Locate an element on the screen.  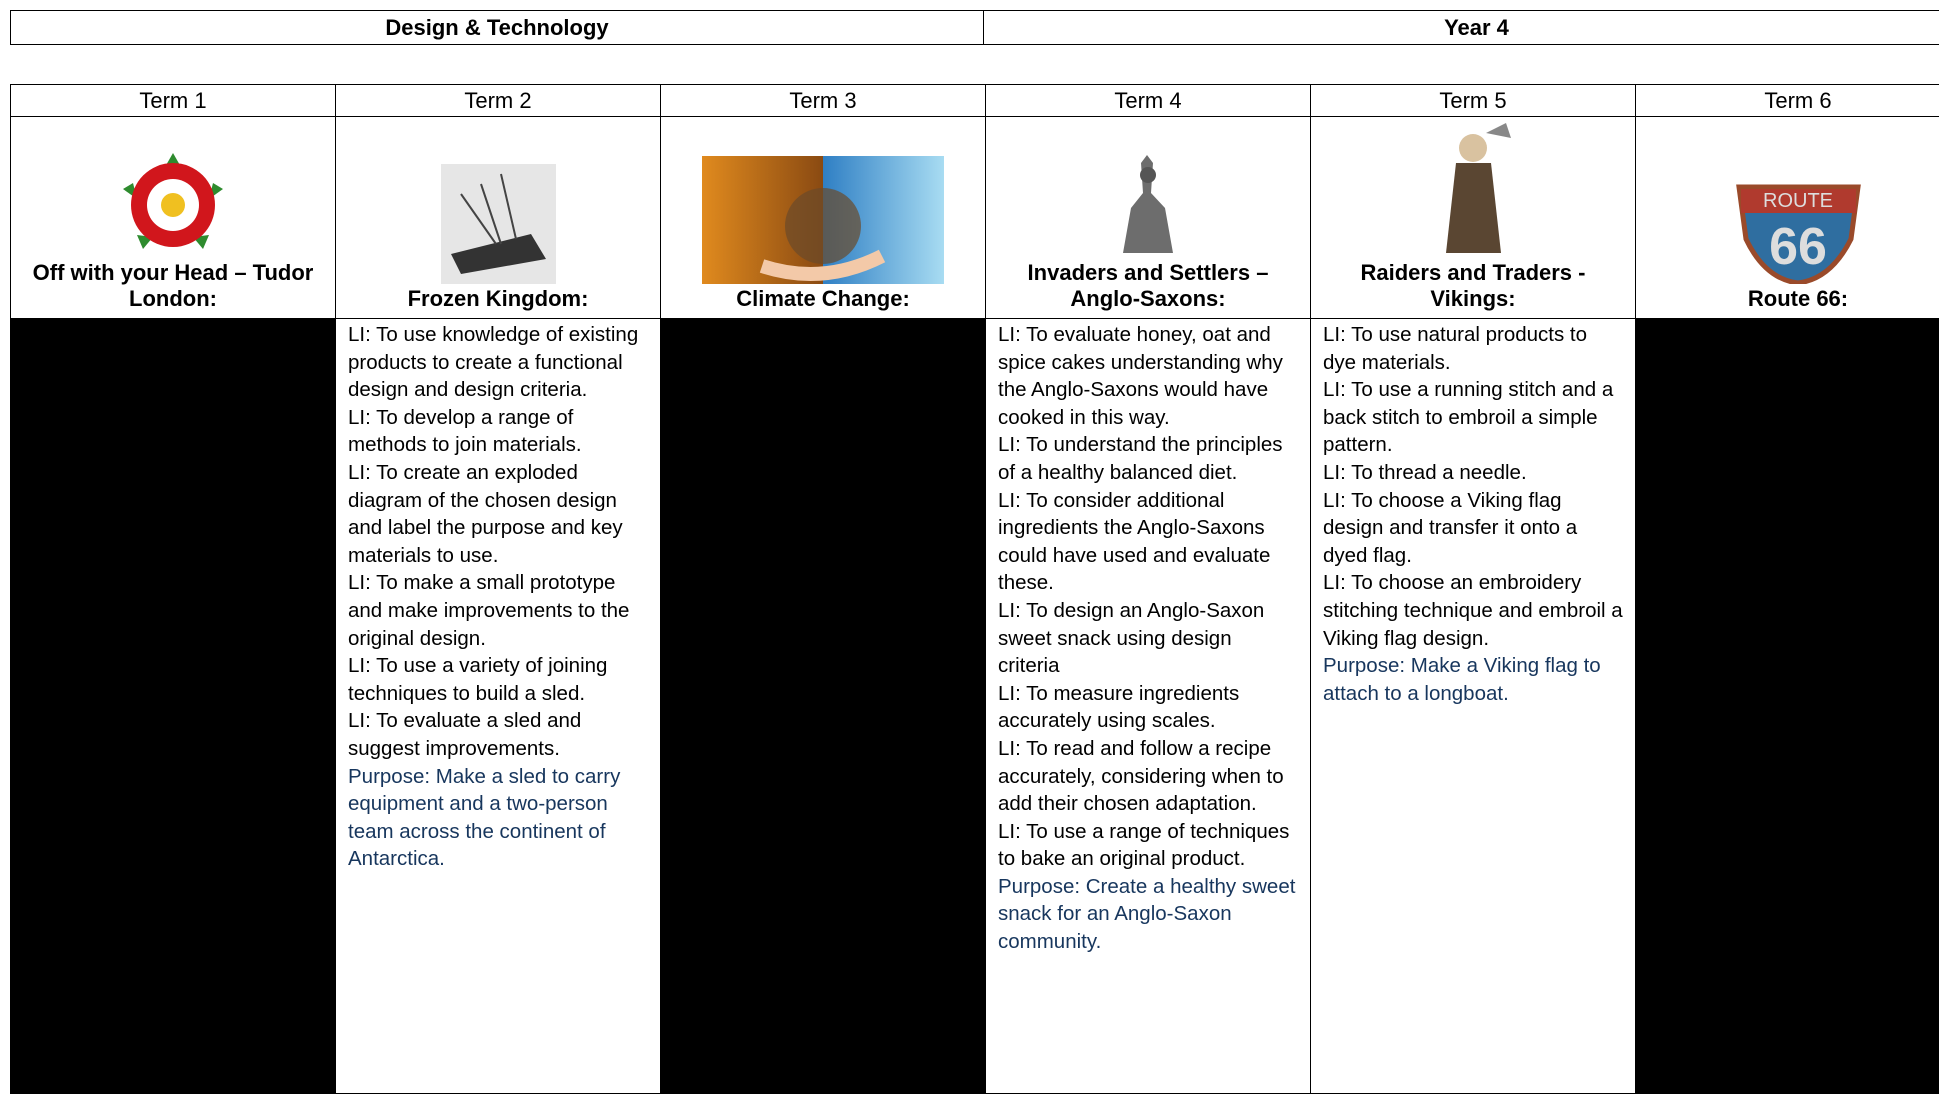
svg-text: ROUTE is located at coordinates (1798, 201).